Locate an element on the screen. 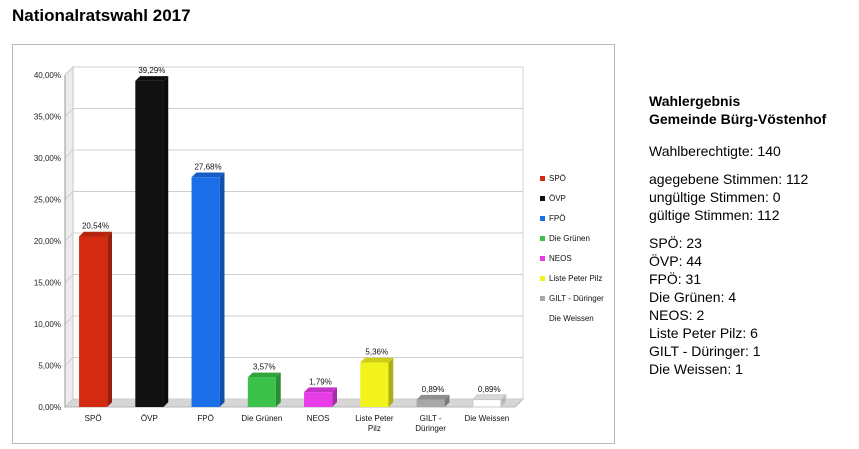 This screenshot has height=449, width=859. legend-label-7: Die Weissen is located at coordinates (571, 318).